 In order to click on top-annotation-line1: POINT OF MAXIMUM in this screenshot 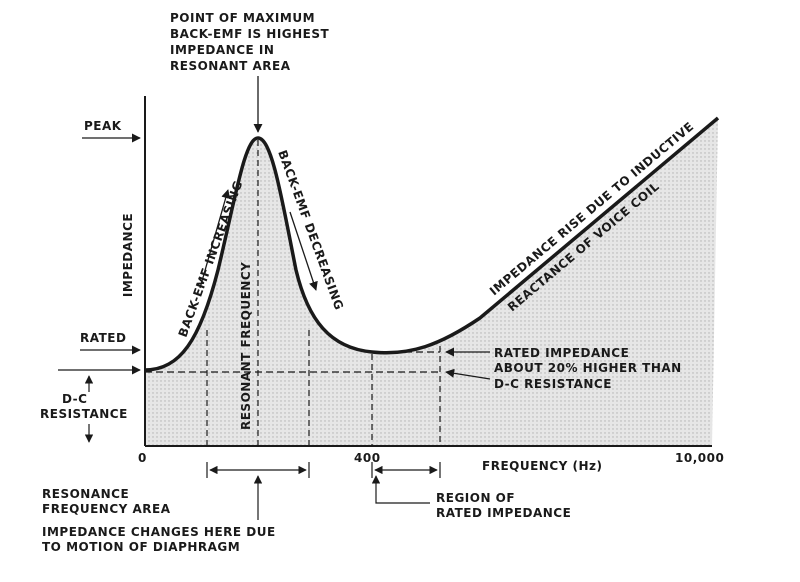, I will do `click(242, 18)`.